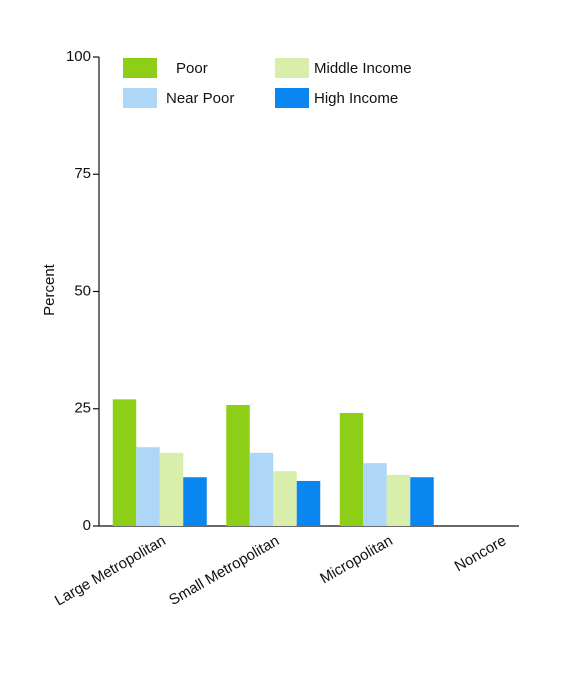  Describe the element at coordinates (356, 559) in the screenshot. I see `x-tick-label: Micropolitan` at that location.